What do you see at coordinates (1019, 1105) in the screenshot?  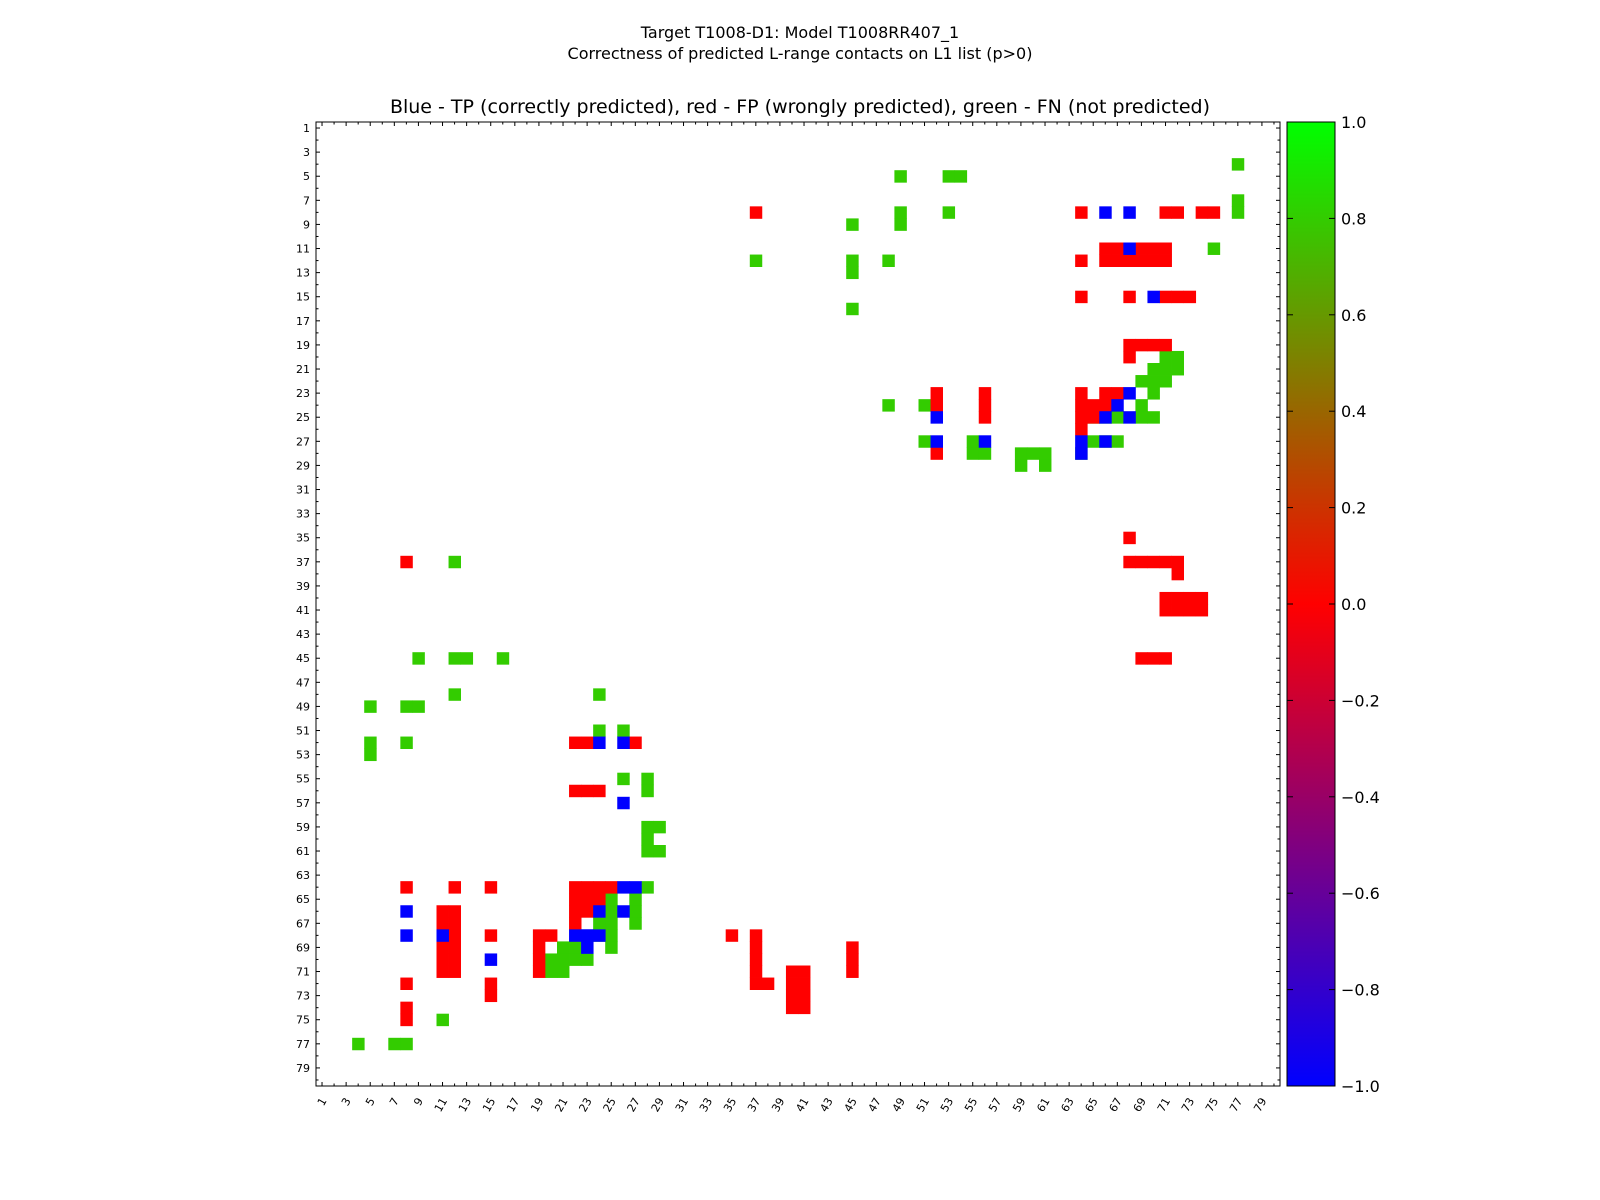 I see `x-tick-label: 59` at bounding box center [1019, 1105].